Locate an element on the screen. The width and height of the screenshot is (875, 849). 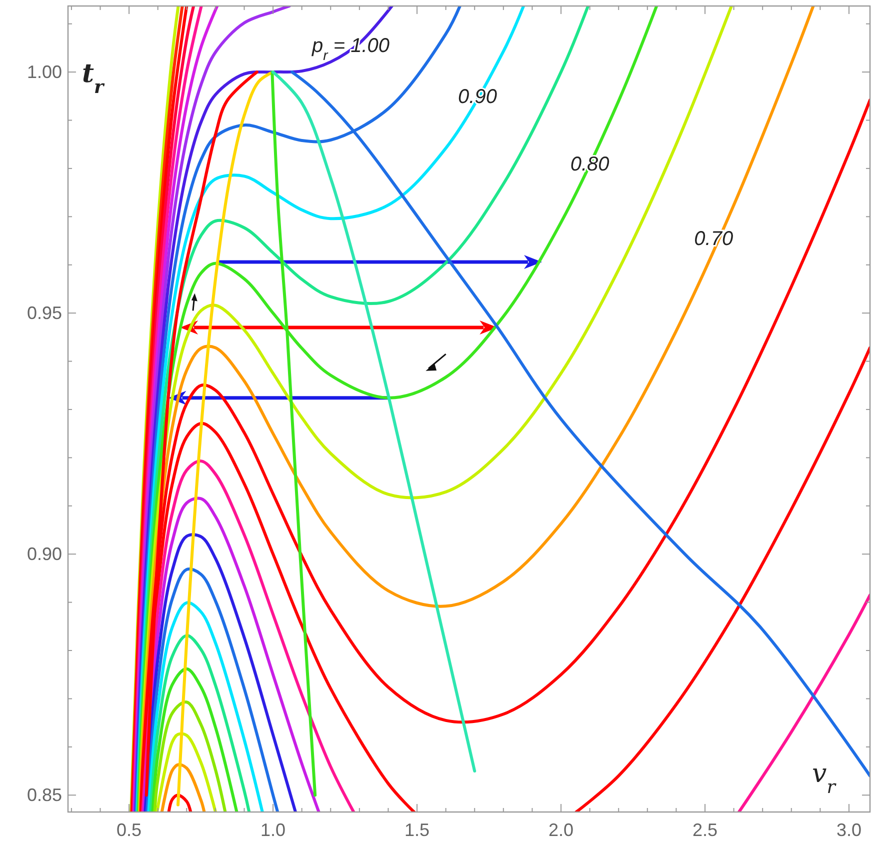
x-tick-label: 2.5 is located at coordinates (705, 830).